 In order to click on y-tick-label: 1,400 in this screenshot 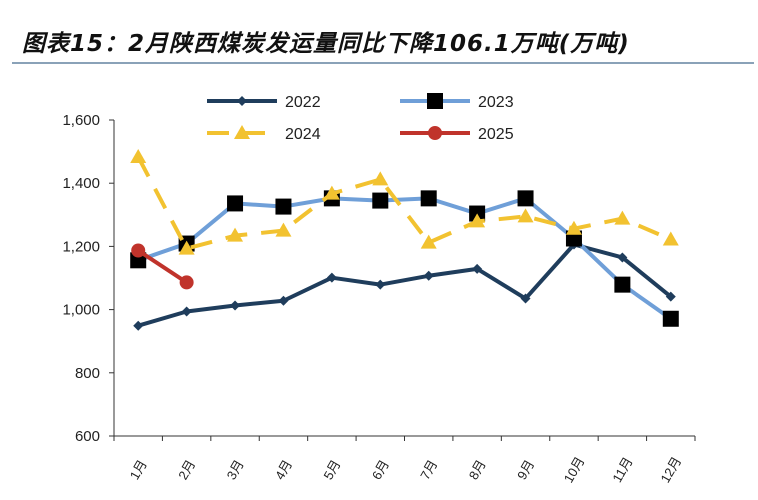, I will do `click(81, 183)`.